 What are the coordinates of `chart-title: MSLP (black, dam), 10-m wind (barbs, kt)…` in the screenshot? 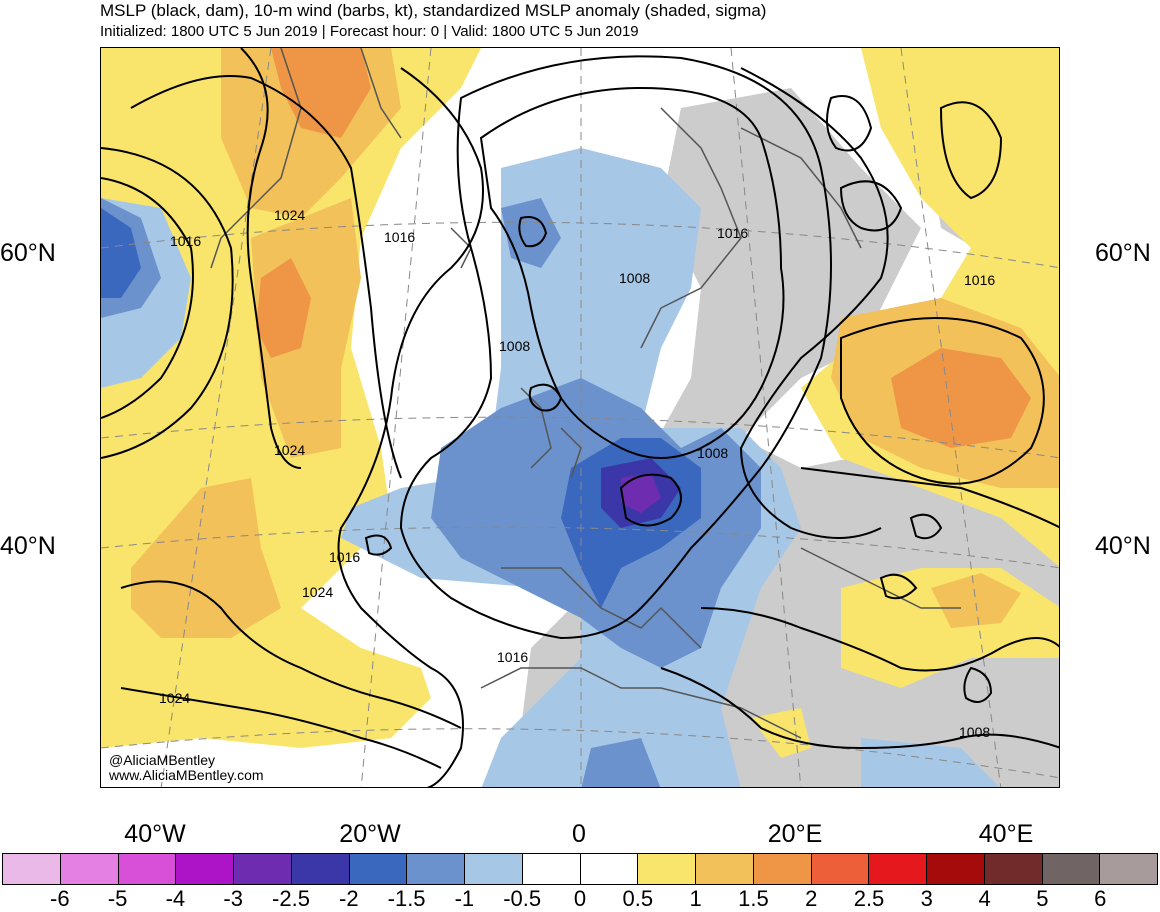 It's located at (433, 10).